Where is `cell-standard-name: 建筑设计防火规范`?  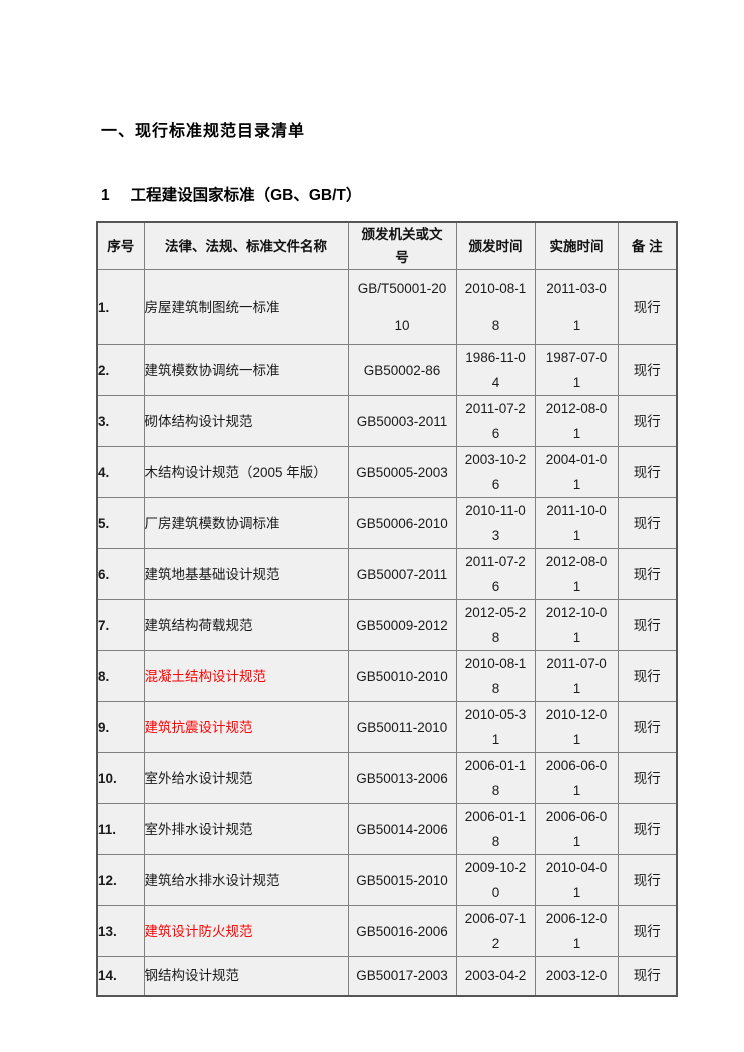 cell-standard-name: 建筑设计防火规范 is located at coordinates (246, 931).